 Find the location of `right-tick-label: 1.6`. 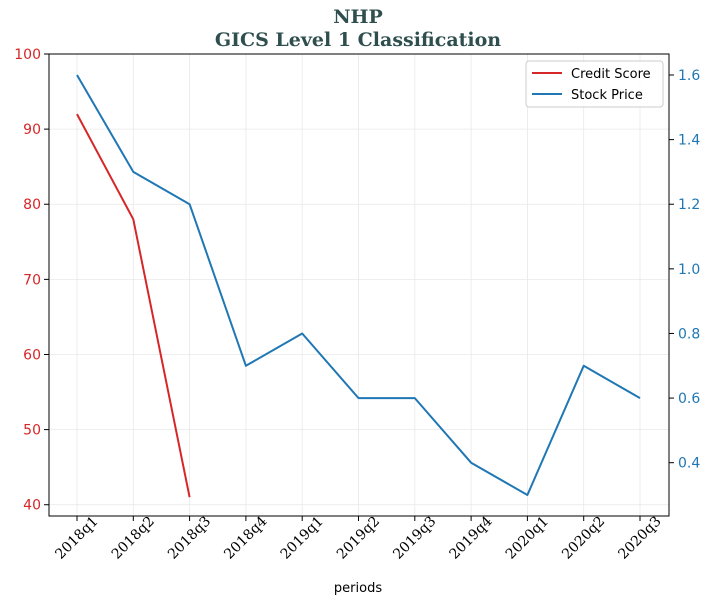

right-tick-label: 1.6 is located at coordinates (689, 76).